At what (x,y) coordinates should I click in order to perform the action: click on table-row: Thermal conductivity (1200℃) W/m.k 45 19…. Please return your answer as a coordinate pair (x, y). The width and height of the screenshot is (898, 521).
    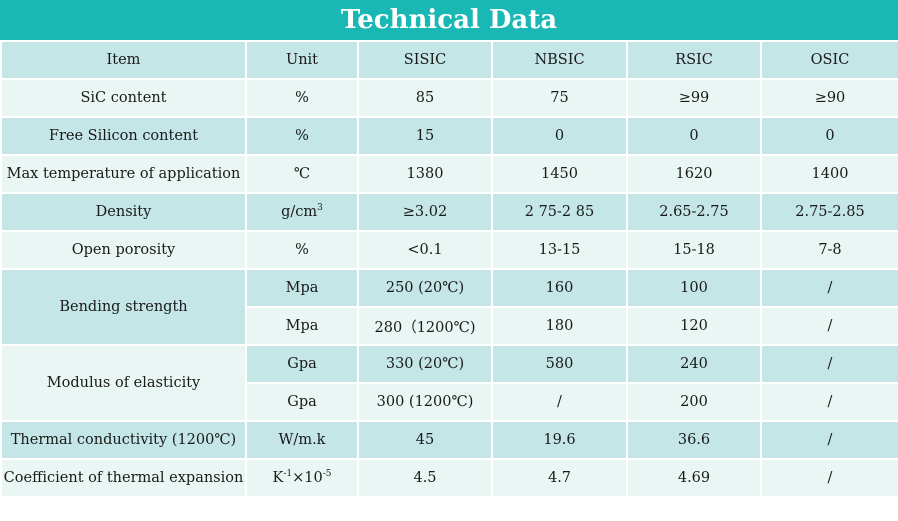
    Looking at the image, I should click on (449, 440).